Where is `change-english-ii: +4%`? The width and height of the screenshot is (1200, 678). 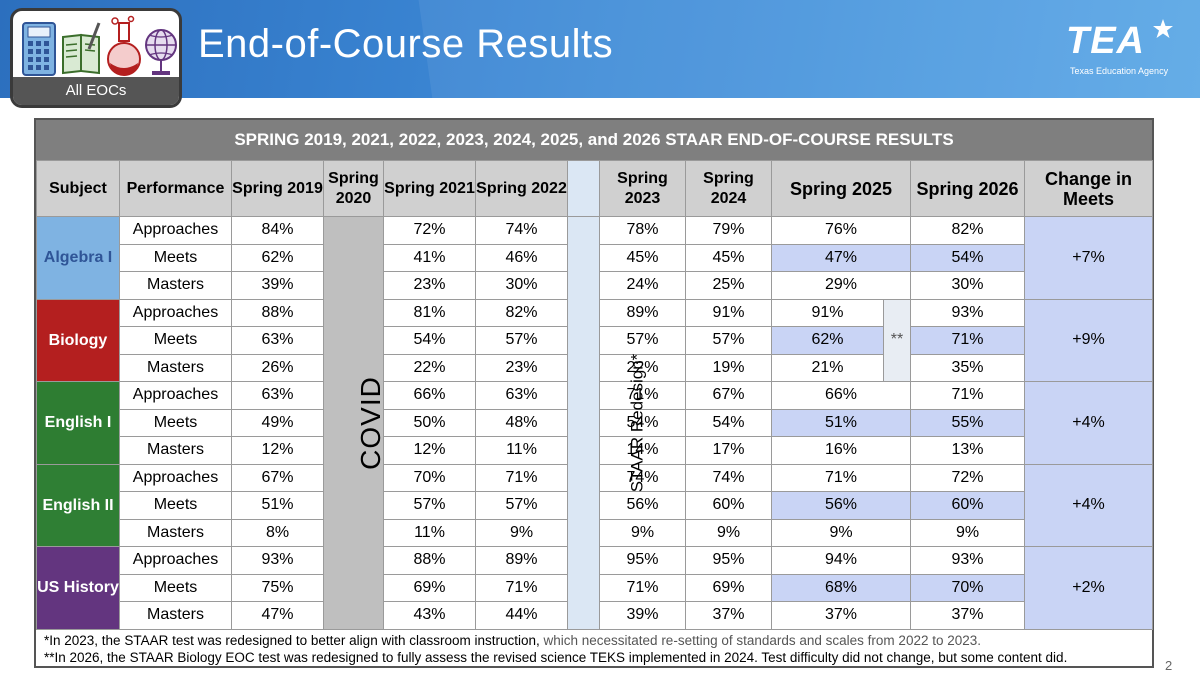 change-english-ii: +4% is located at coordinates (1089, 505).